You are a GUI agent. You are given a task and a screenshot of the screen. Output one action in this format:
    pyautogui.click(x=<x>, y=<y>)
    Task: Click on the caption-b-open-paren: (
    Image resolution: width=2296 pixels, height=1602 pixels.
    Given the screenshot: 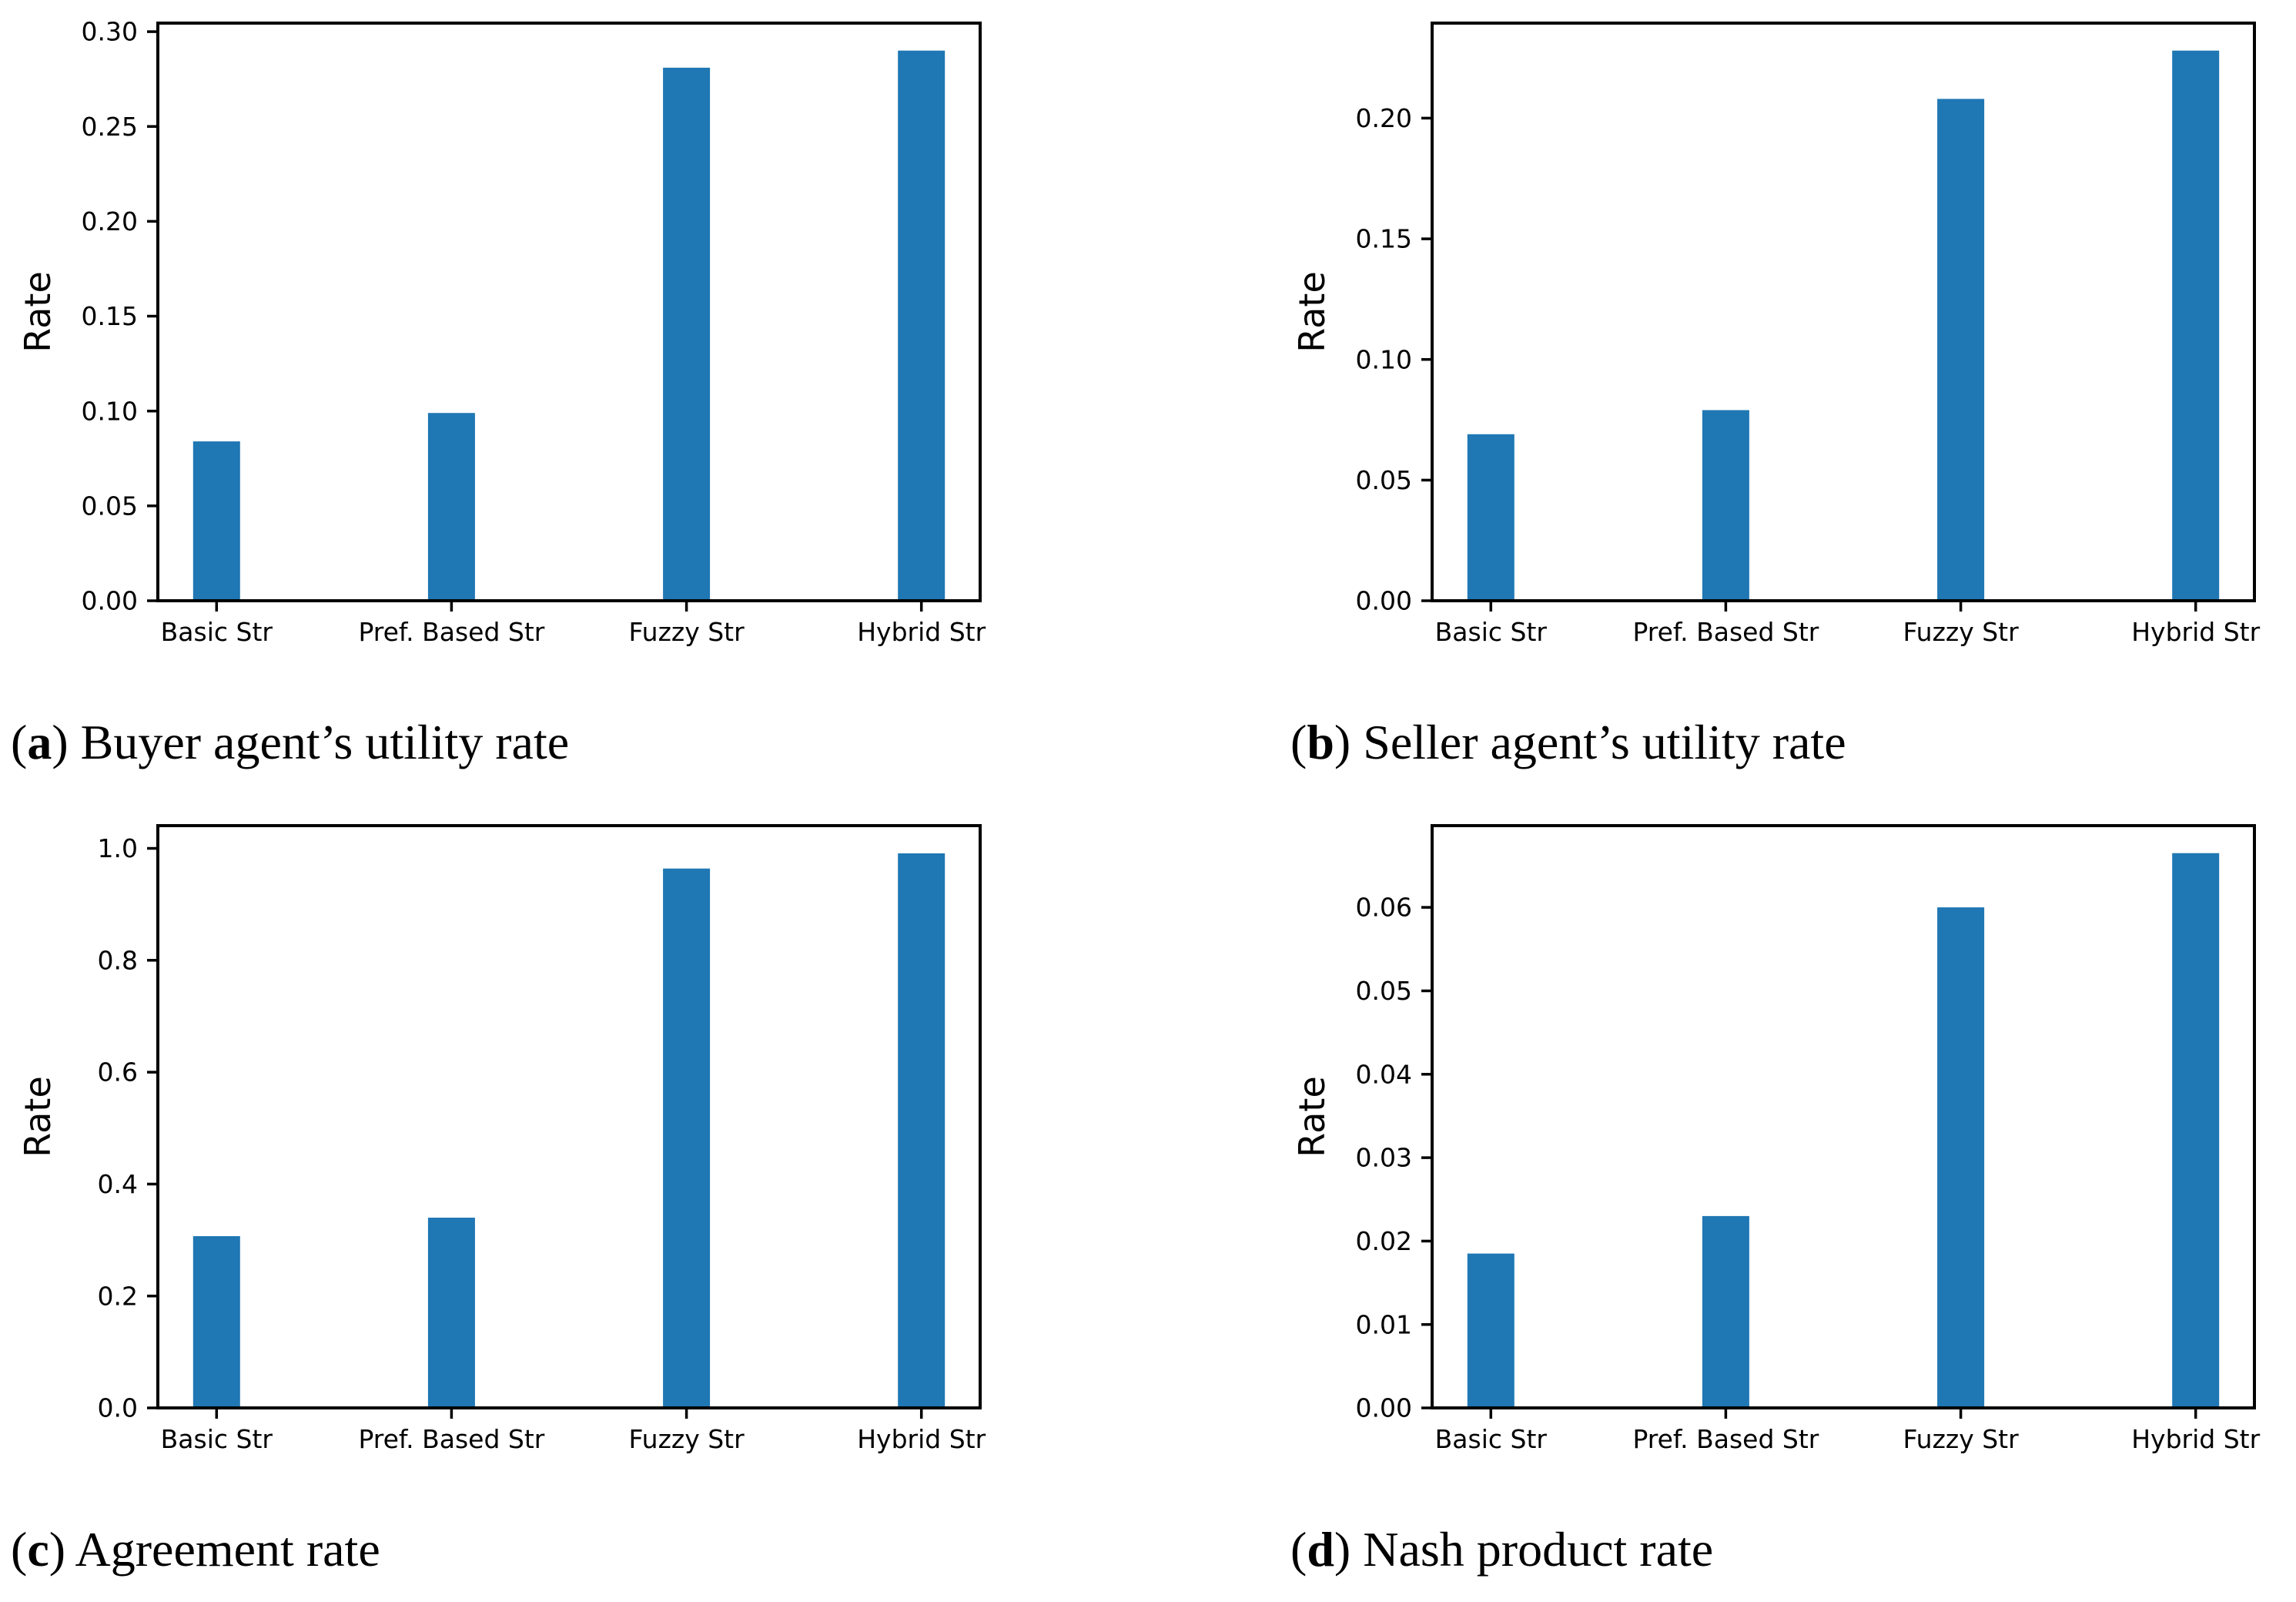 What is the action you would take?
    pyautogui.click(x=1299, y=742)
    